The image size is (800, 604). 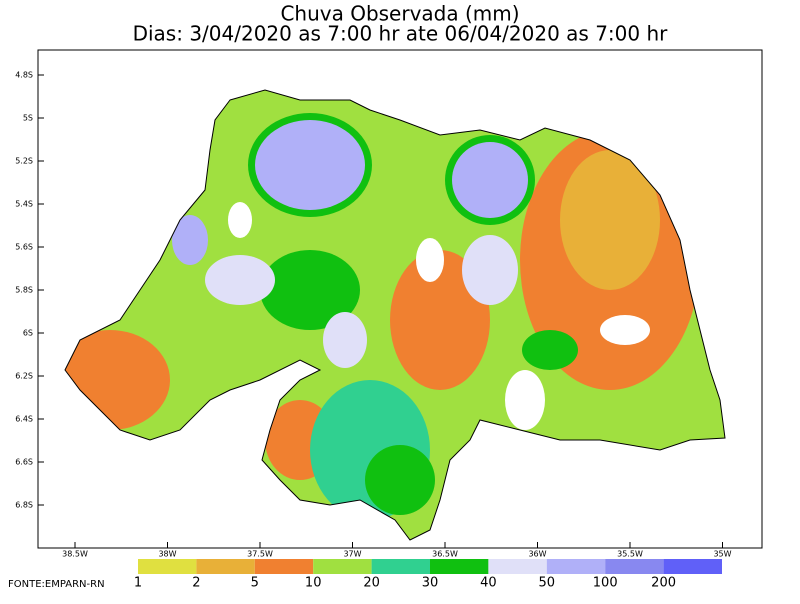 What do you see at coordinates (196, 583) in the screenshot?
I see `legend-label: 2` at bounding box center [196, 583].